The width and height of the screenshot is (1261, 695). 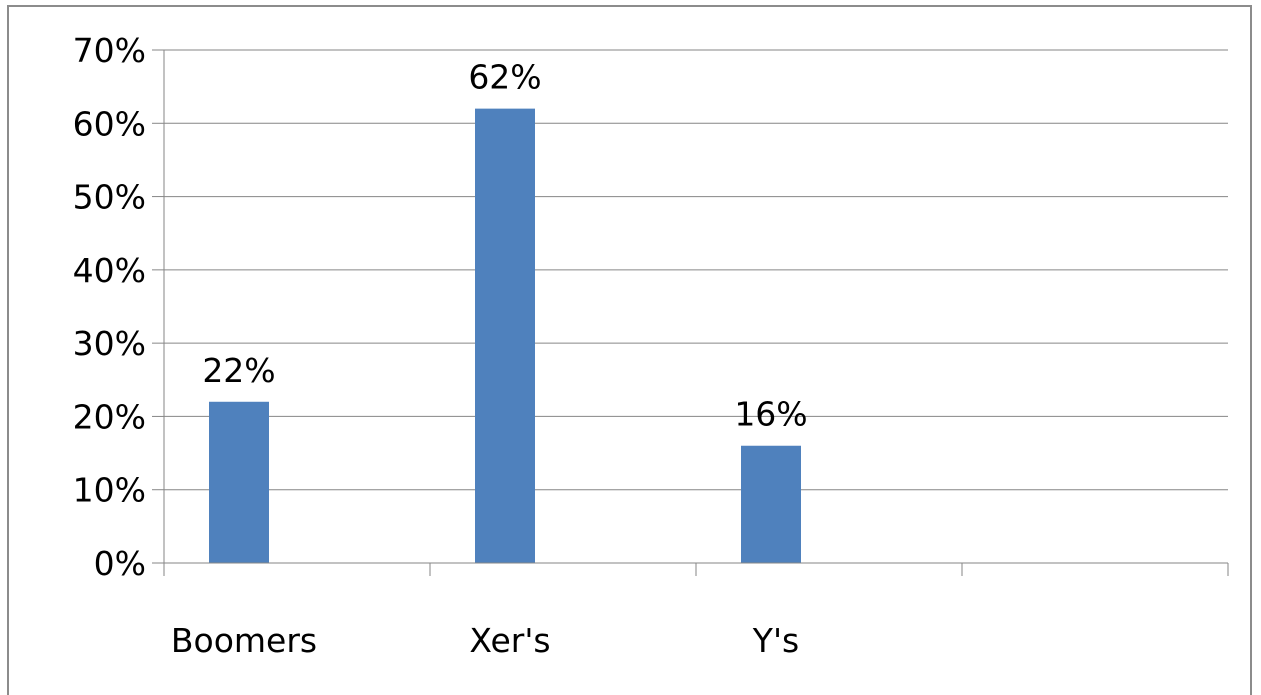 I want to click on y-tick-label: 0%, so click(x=120, y=563).